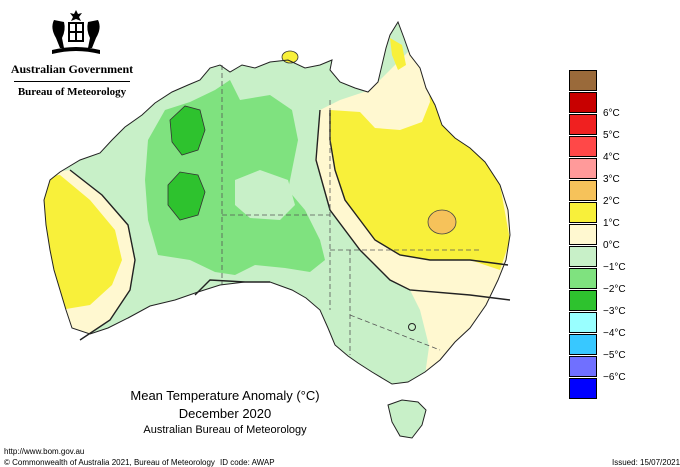 Image resolution: width=680 pixels, height=467 pixels. What do you see at coordinates (419, 188) in the screenshot?
I see `contour-plus1-east` at bounding box center [419, 188].